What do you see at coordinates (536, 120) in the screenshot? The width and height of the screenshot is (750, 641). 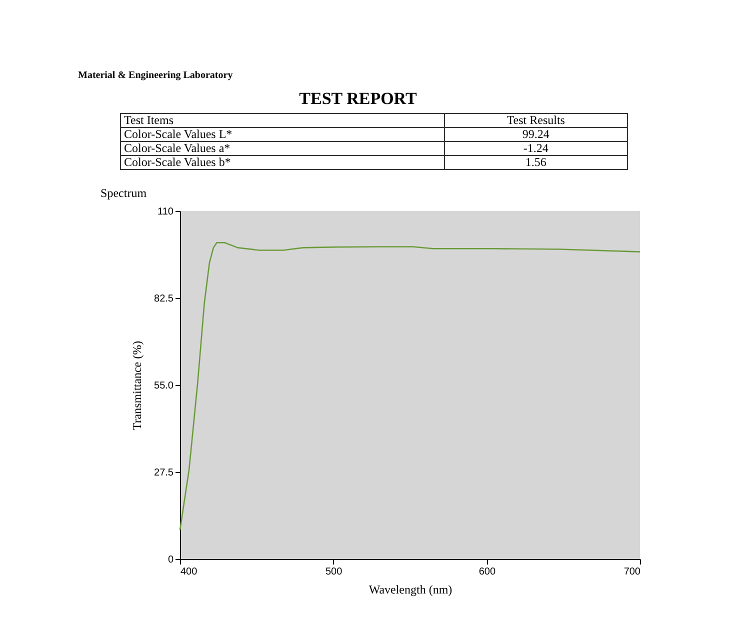 I see `text: Test Results` at bounding box center [536, 120].